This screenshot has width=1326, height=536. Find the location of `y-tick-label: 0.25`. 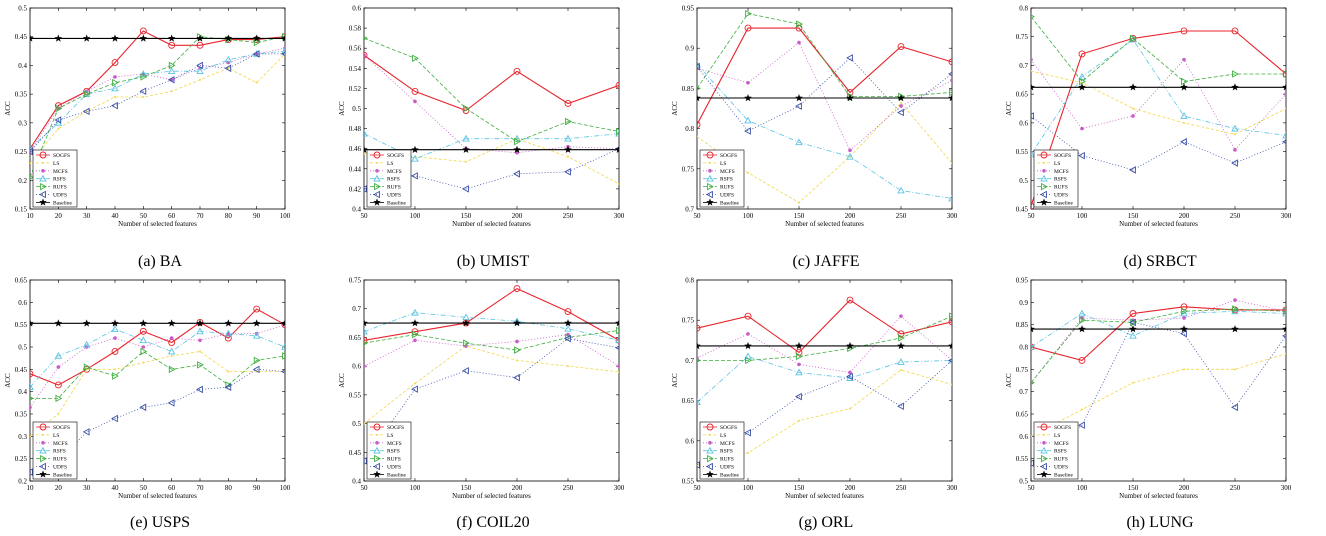

y-tick-label: 0.25 is located at coordinates (21, 459).